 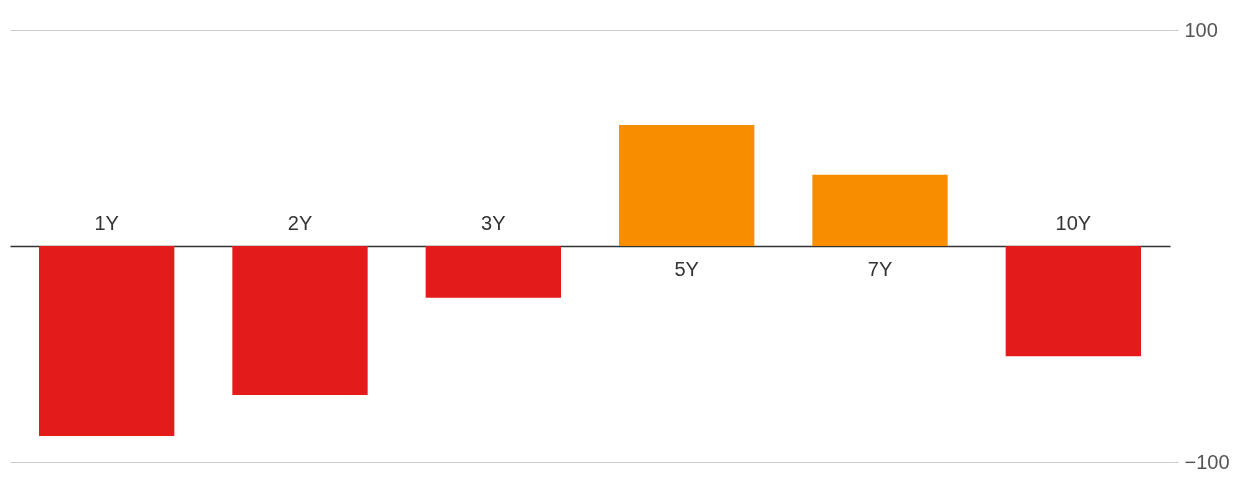 What do you see at coordinates (1073, 223) in the screenshot?
I see `x-tick-label: 10Y` at bounding box center [1073, 223].